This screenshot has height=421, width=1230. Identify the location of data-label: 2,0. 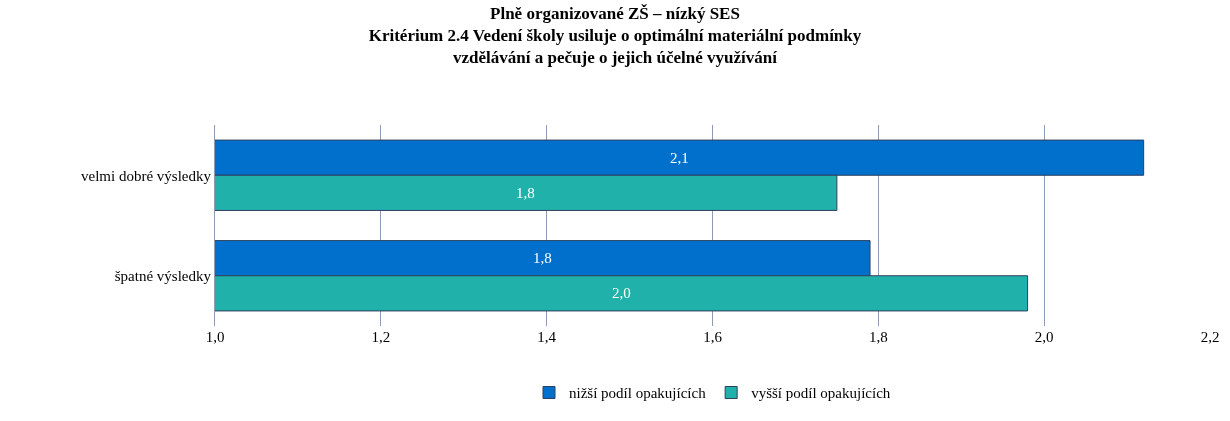
(621, 293).